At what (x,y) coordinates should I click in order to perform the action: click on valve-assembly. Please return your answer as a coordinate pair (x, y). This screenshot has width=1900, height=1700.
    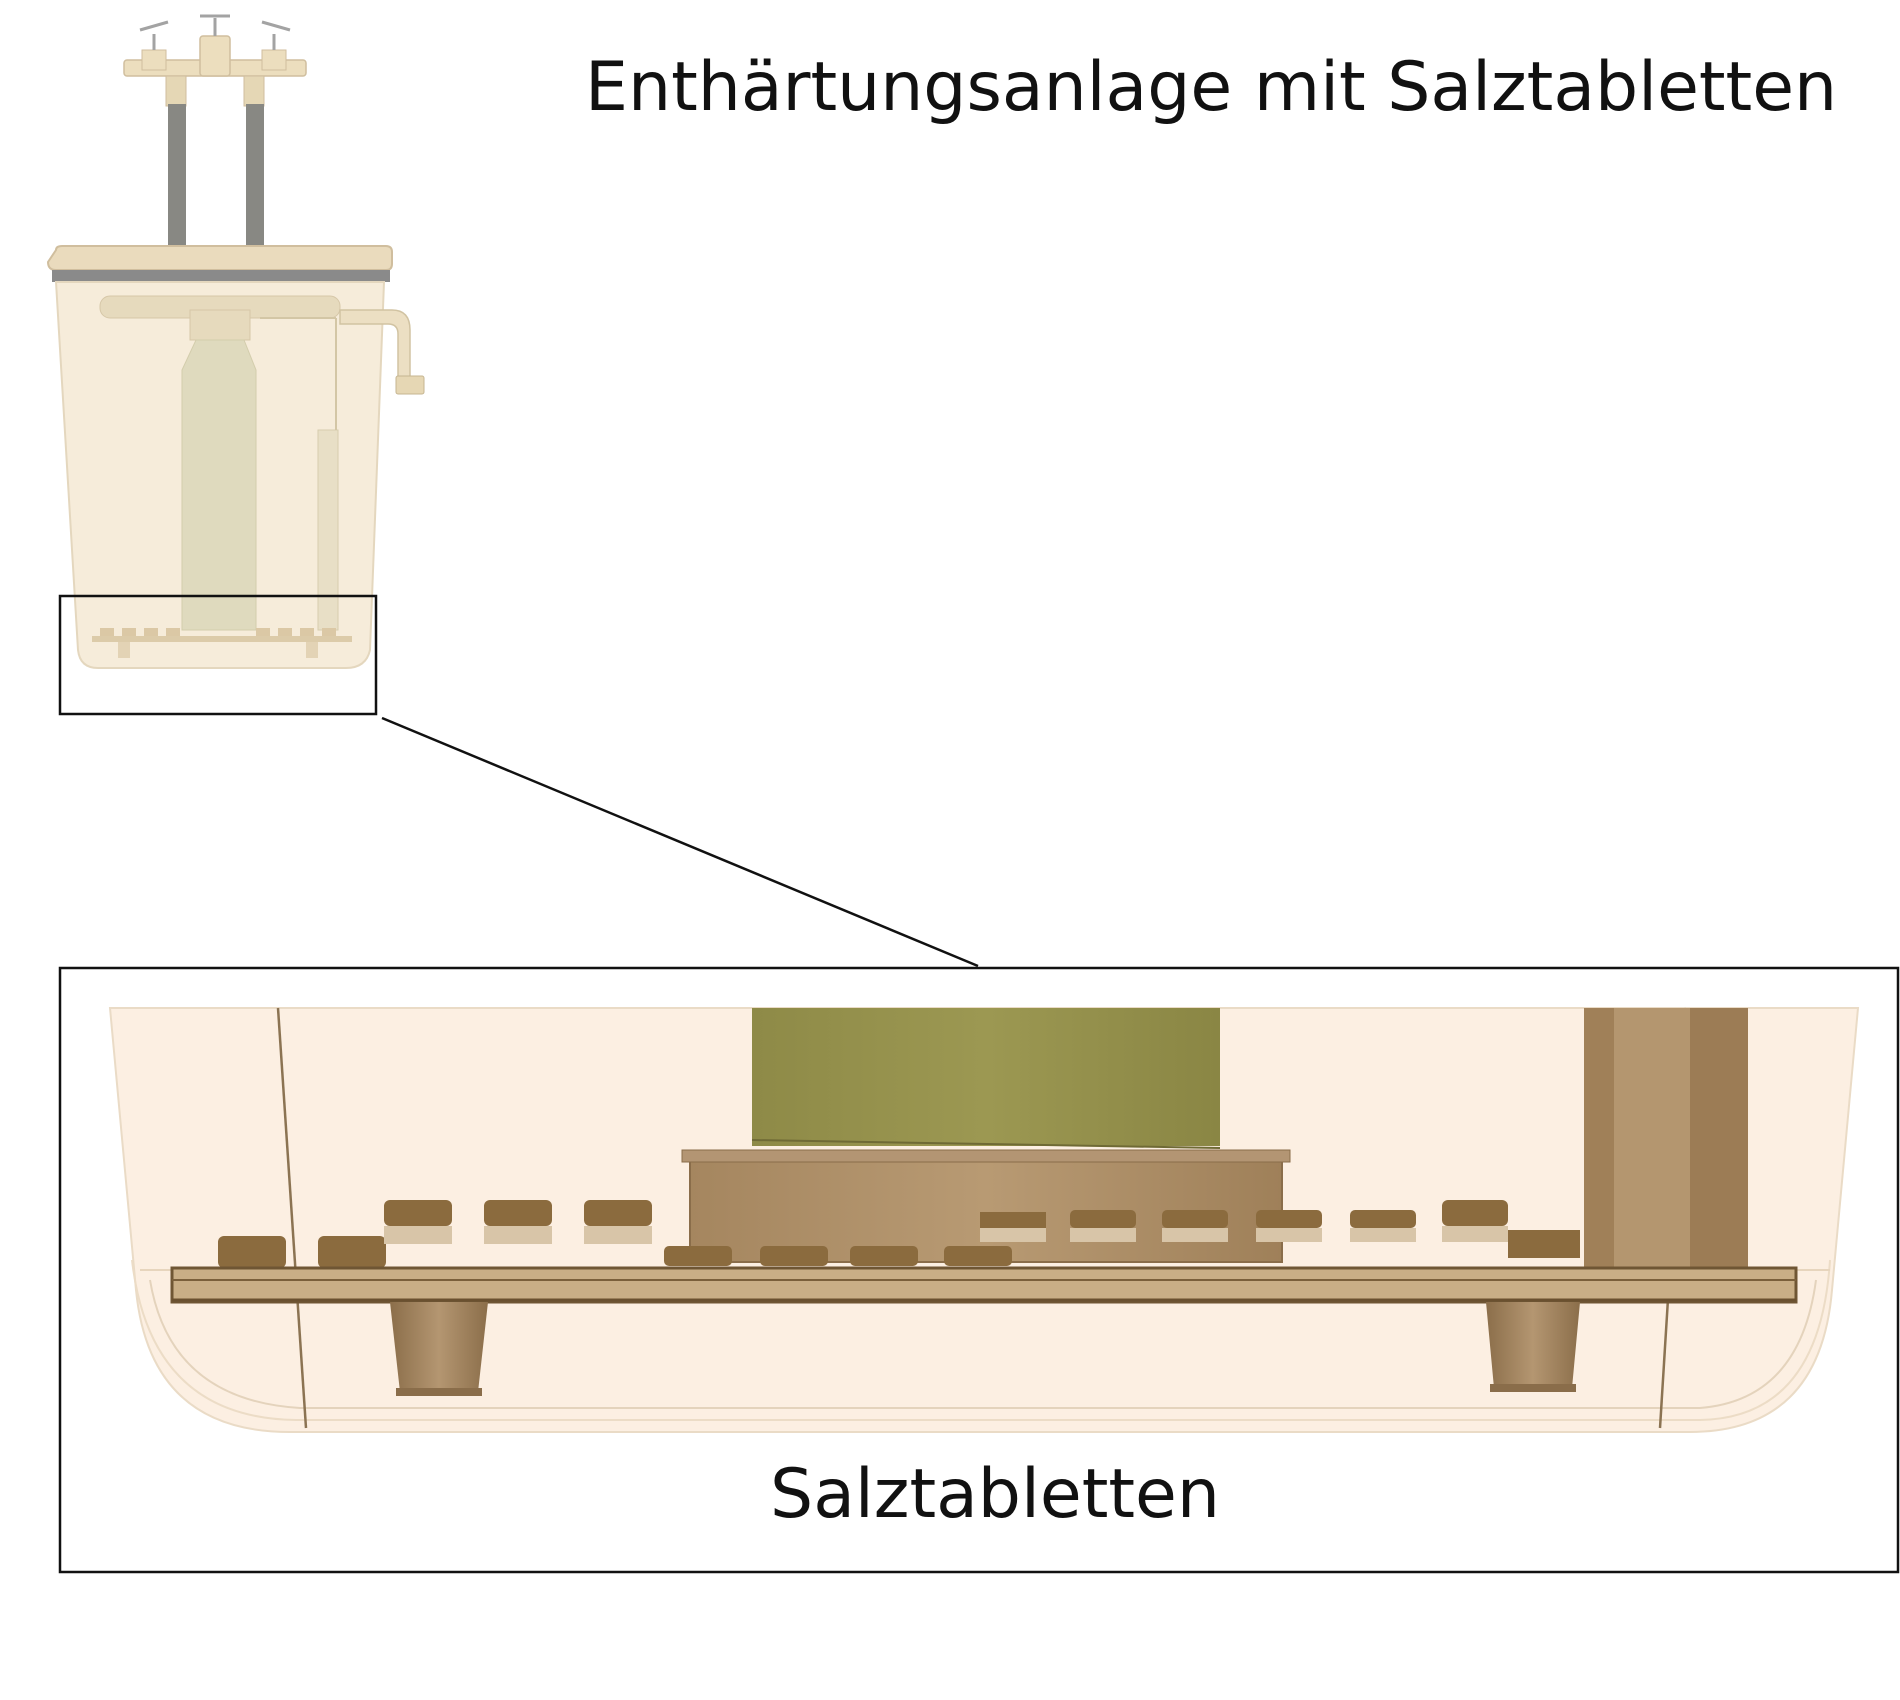
    Looking at the image, I should click on (215, 60).